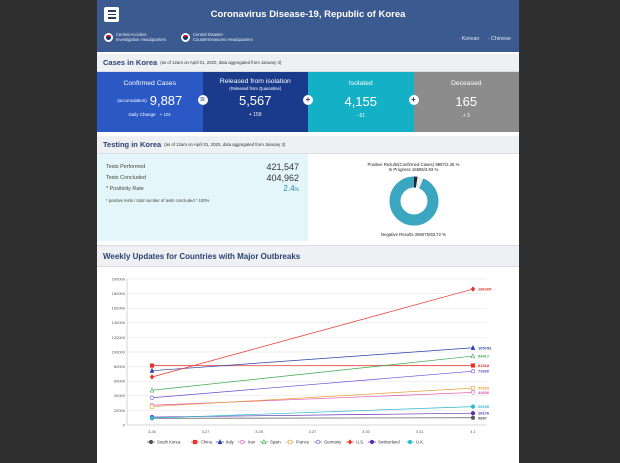 The height and width of the screenshot is (463, 620). Describe the element at coordinates (473, 431) in the screenshot. I see `x-tick-label: 4.1` at that location.